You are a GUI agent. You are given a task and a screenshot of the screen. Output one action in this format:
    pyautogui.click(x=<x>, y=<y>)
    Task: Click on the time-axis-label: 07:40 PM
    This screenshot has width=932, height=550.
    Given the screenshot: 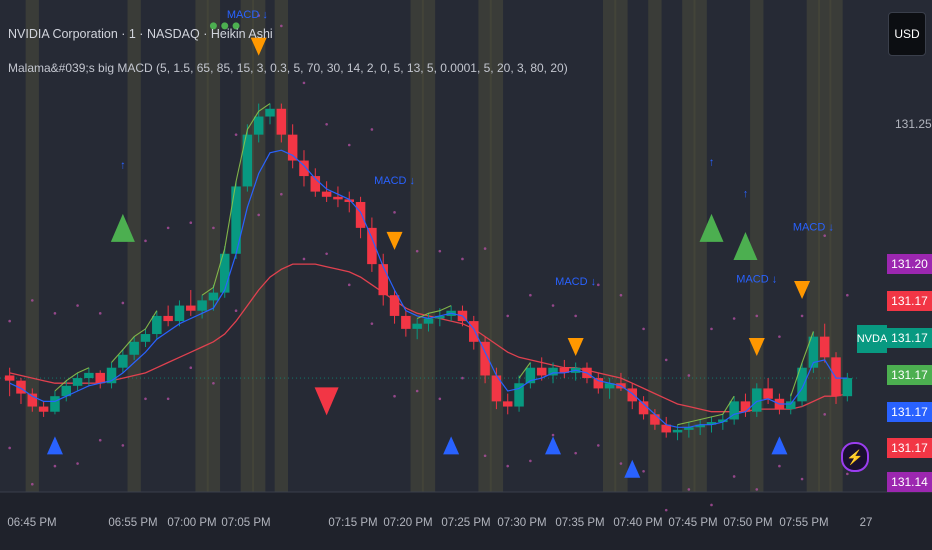 What is the action you would take?
    pyautogui.click(x=637, y=523)
    